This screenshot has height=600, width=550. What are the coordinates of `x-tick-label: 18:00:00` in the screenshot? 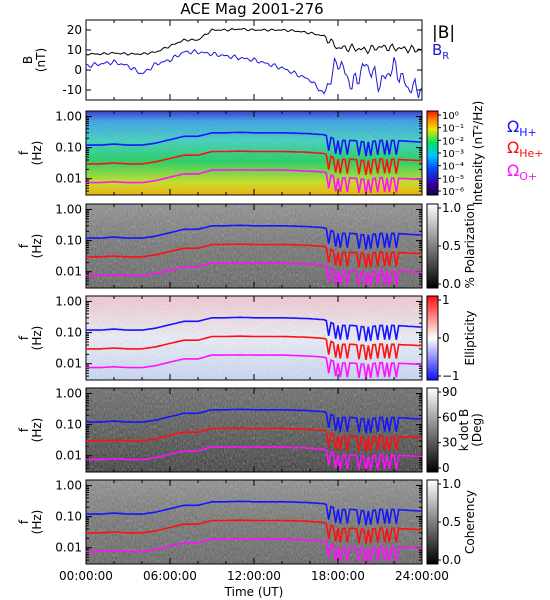 It's located at (338, 576).